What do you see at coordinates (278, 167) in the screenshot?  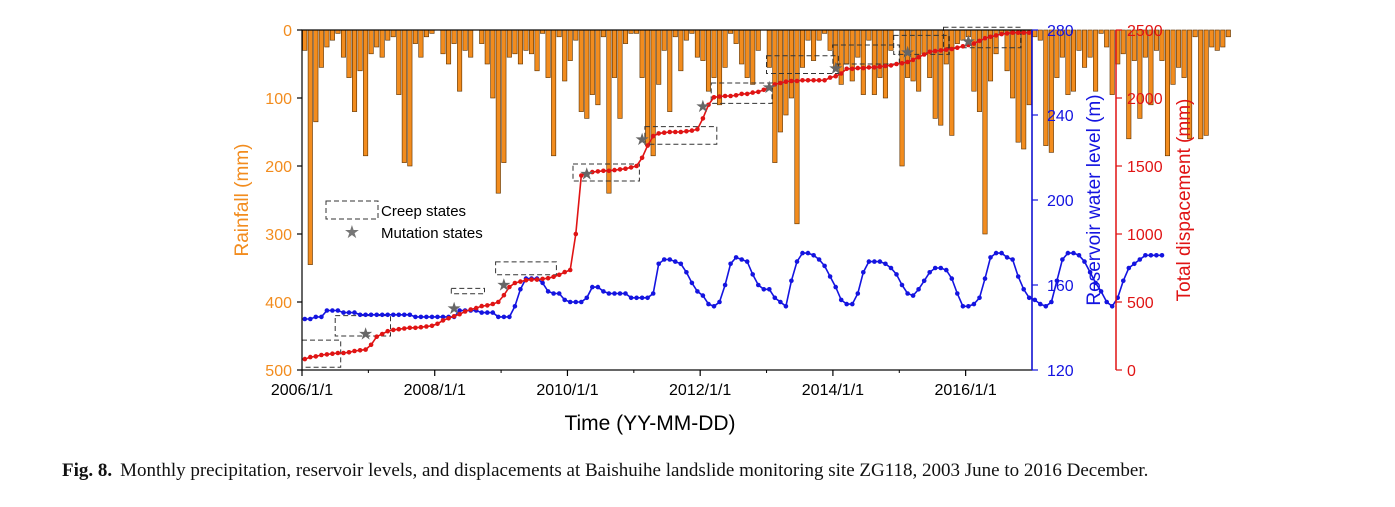 I see `rainfall-tick-label: 200` at bounding box center [278, 167].